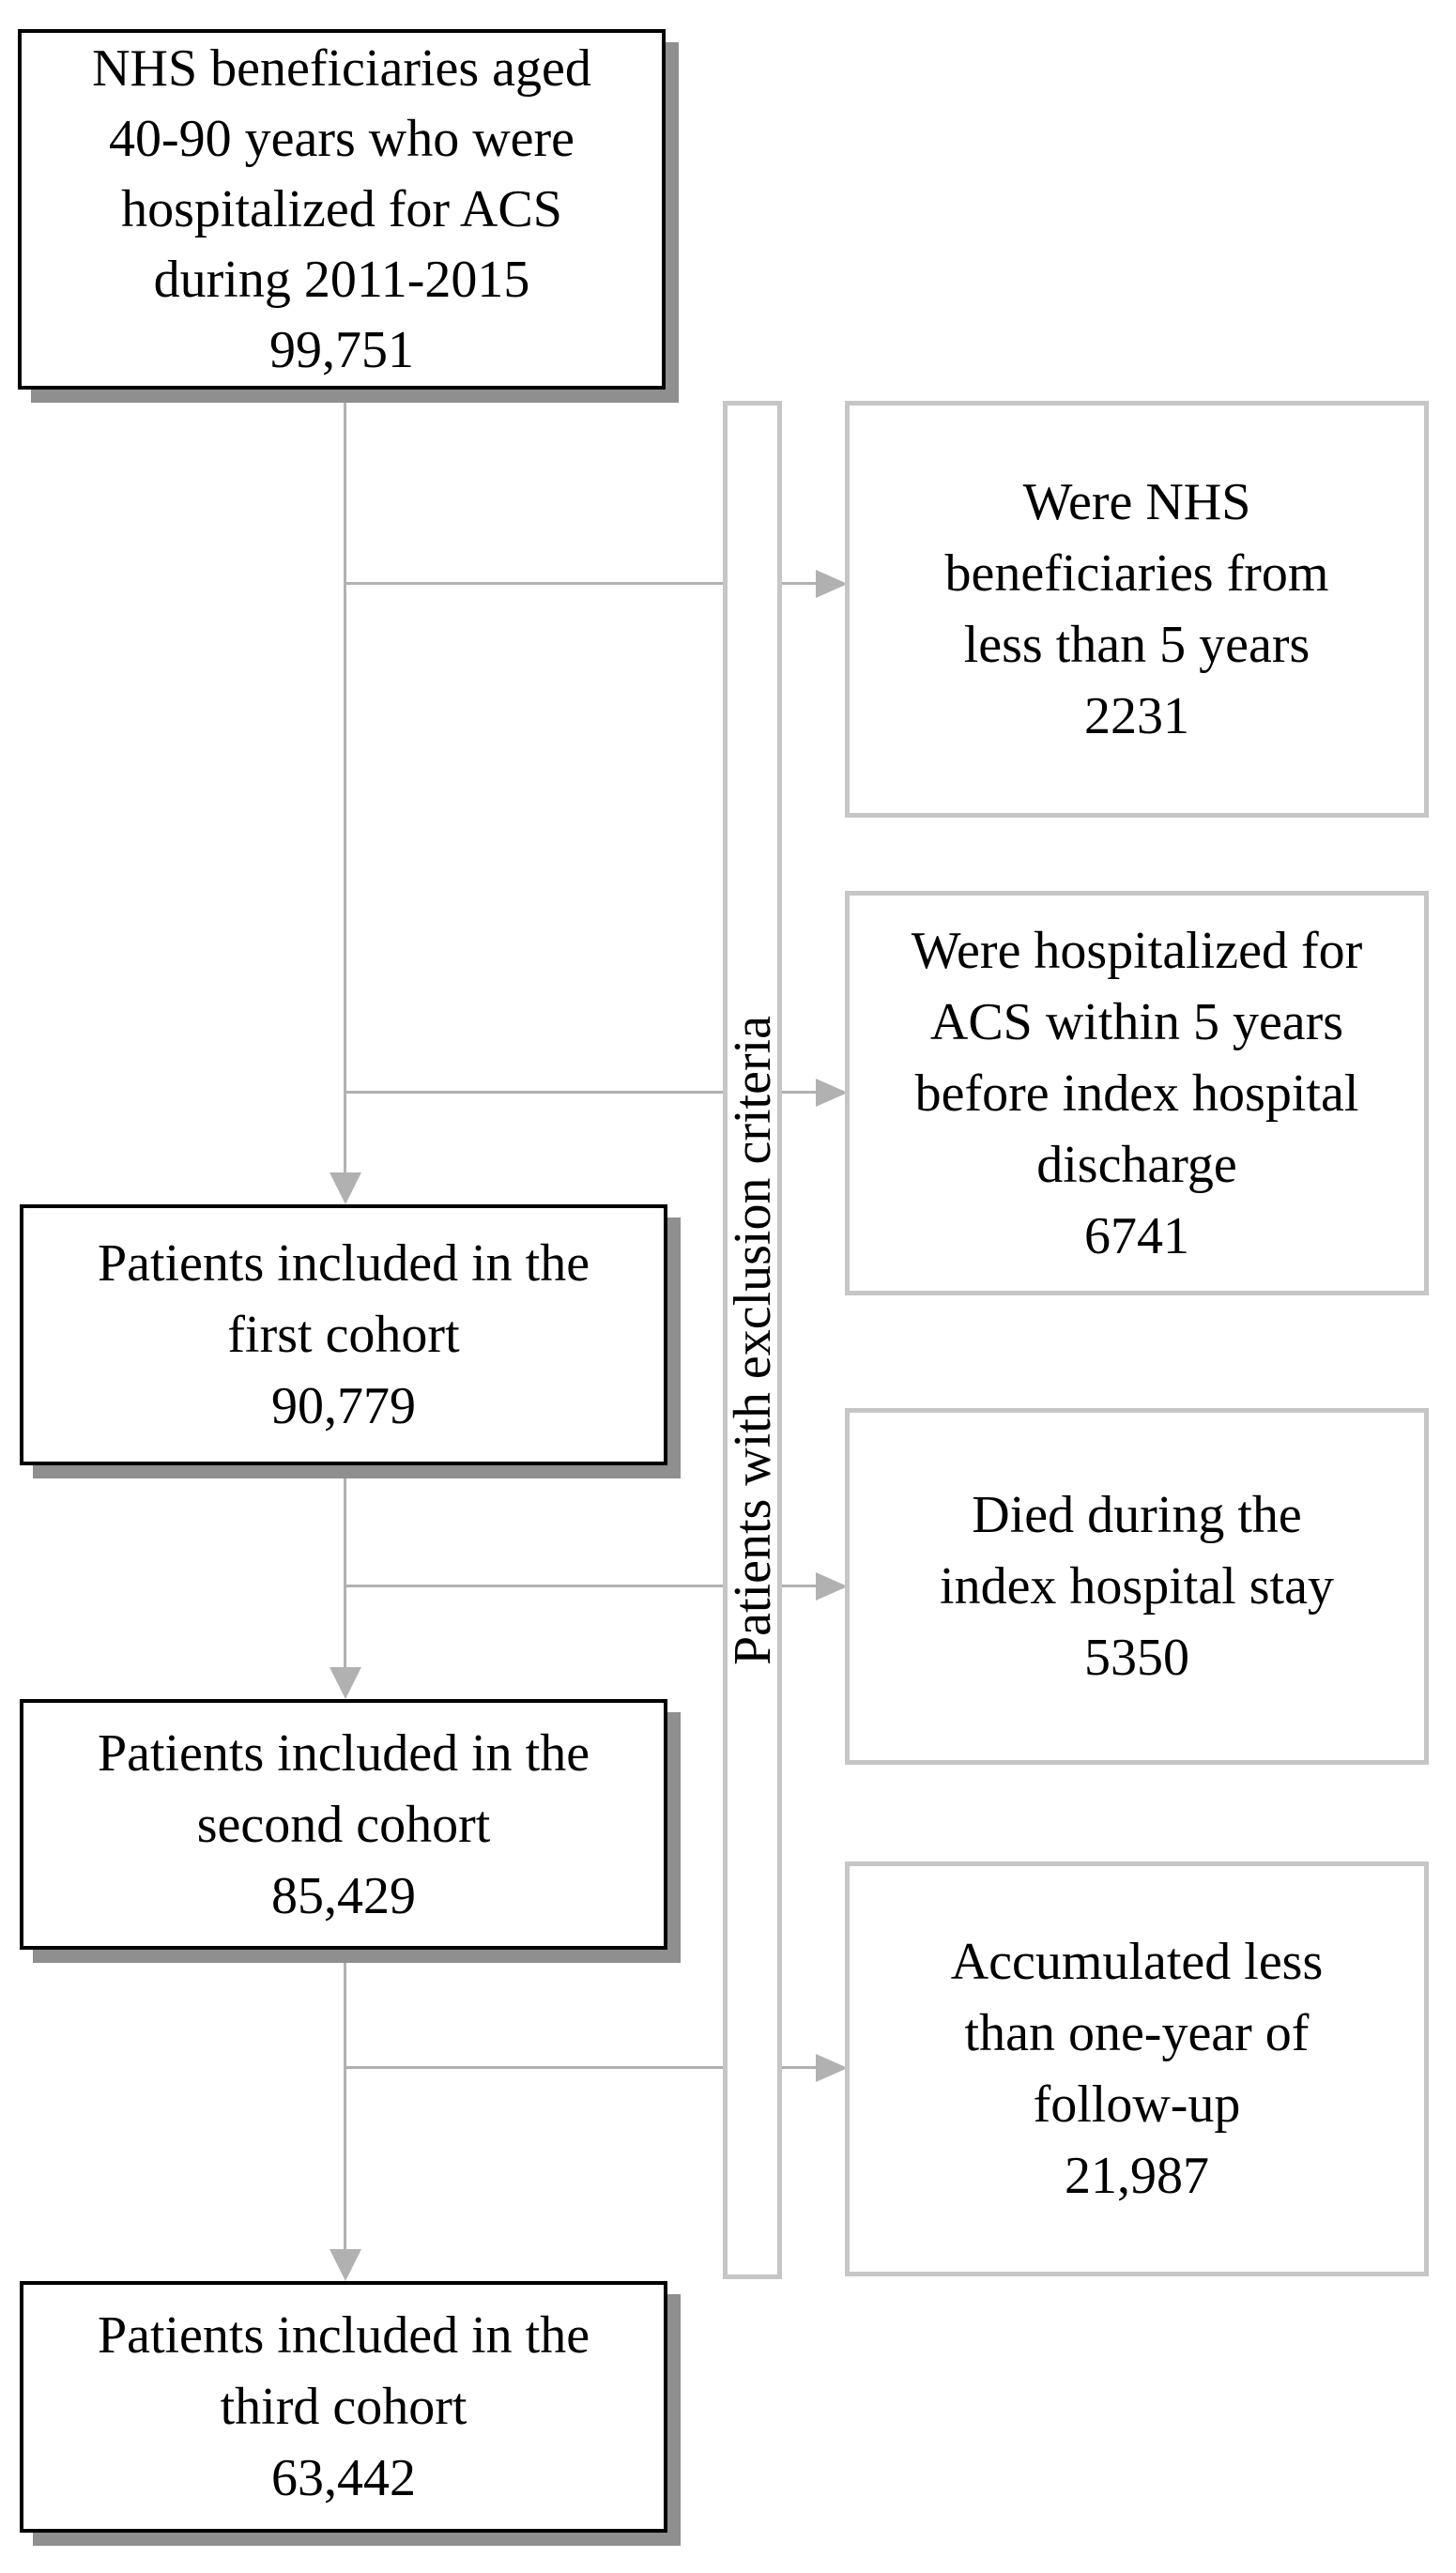  I want to click on box-text-line: before index hospital, so click(1136, 1094).